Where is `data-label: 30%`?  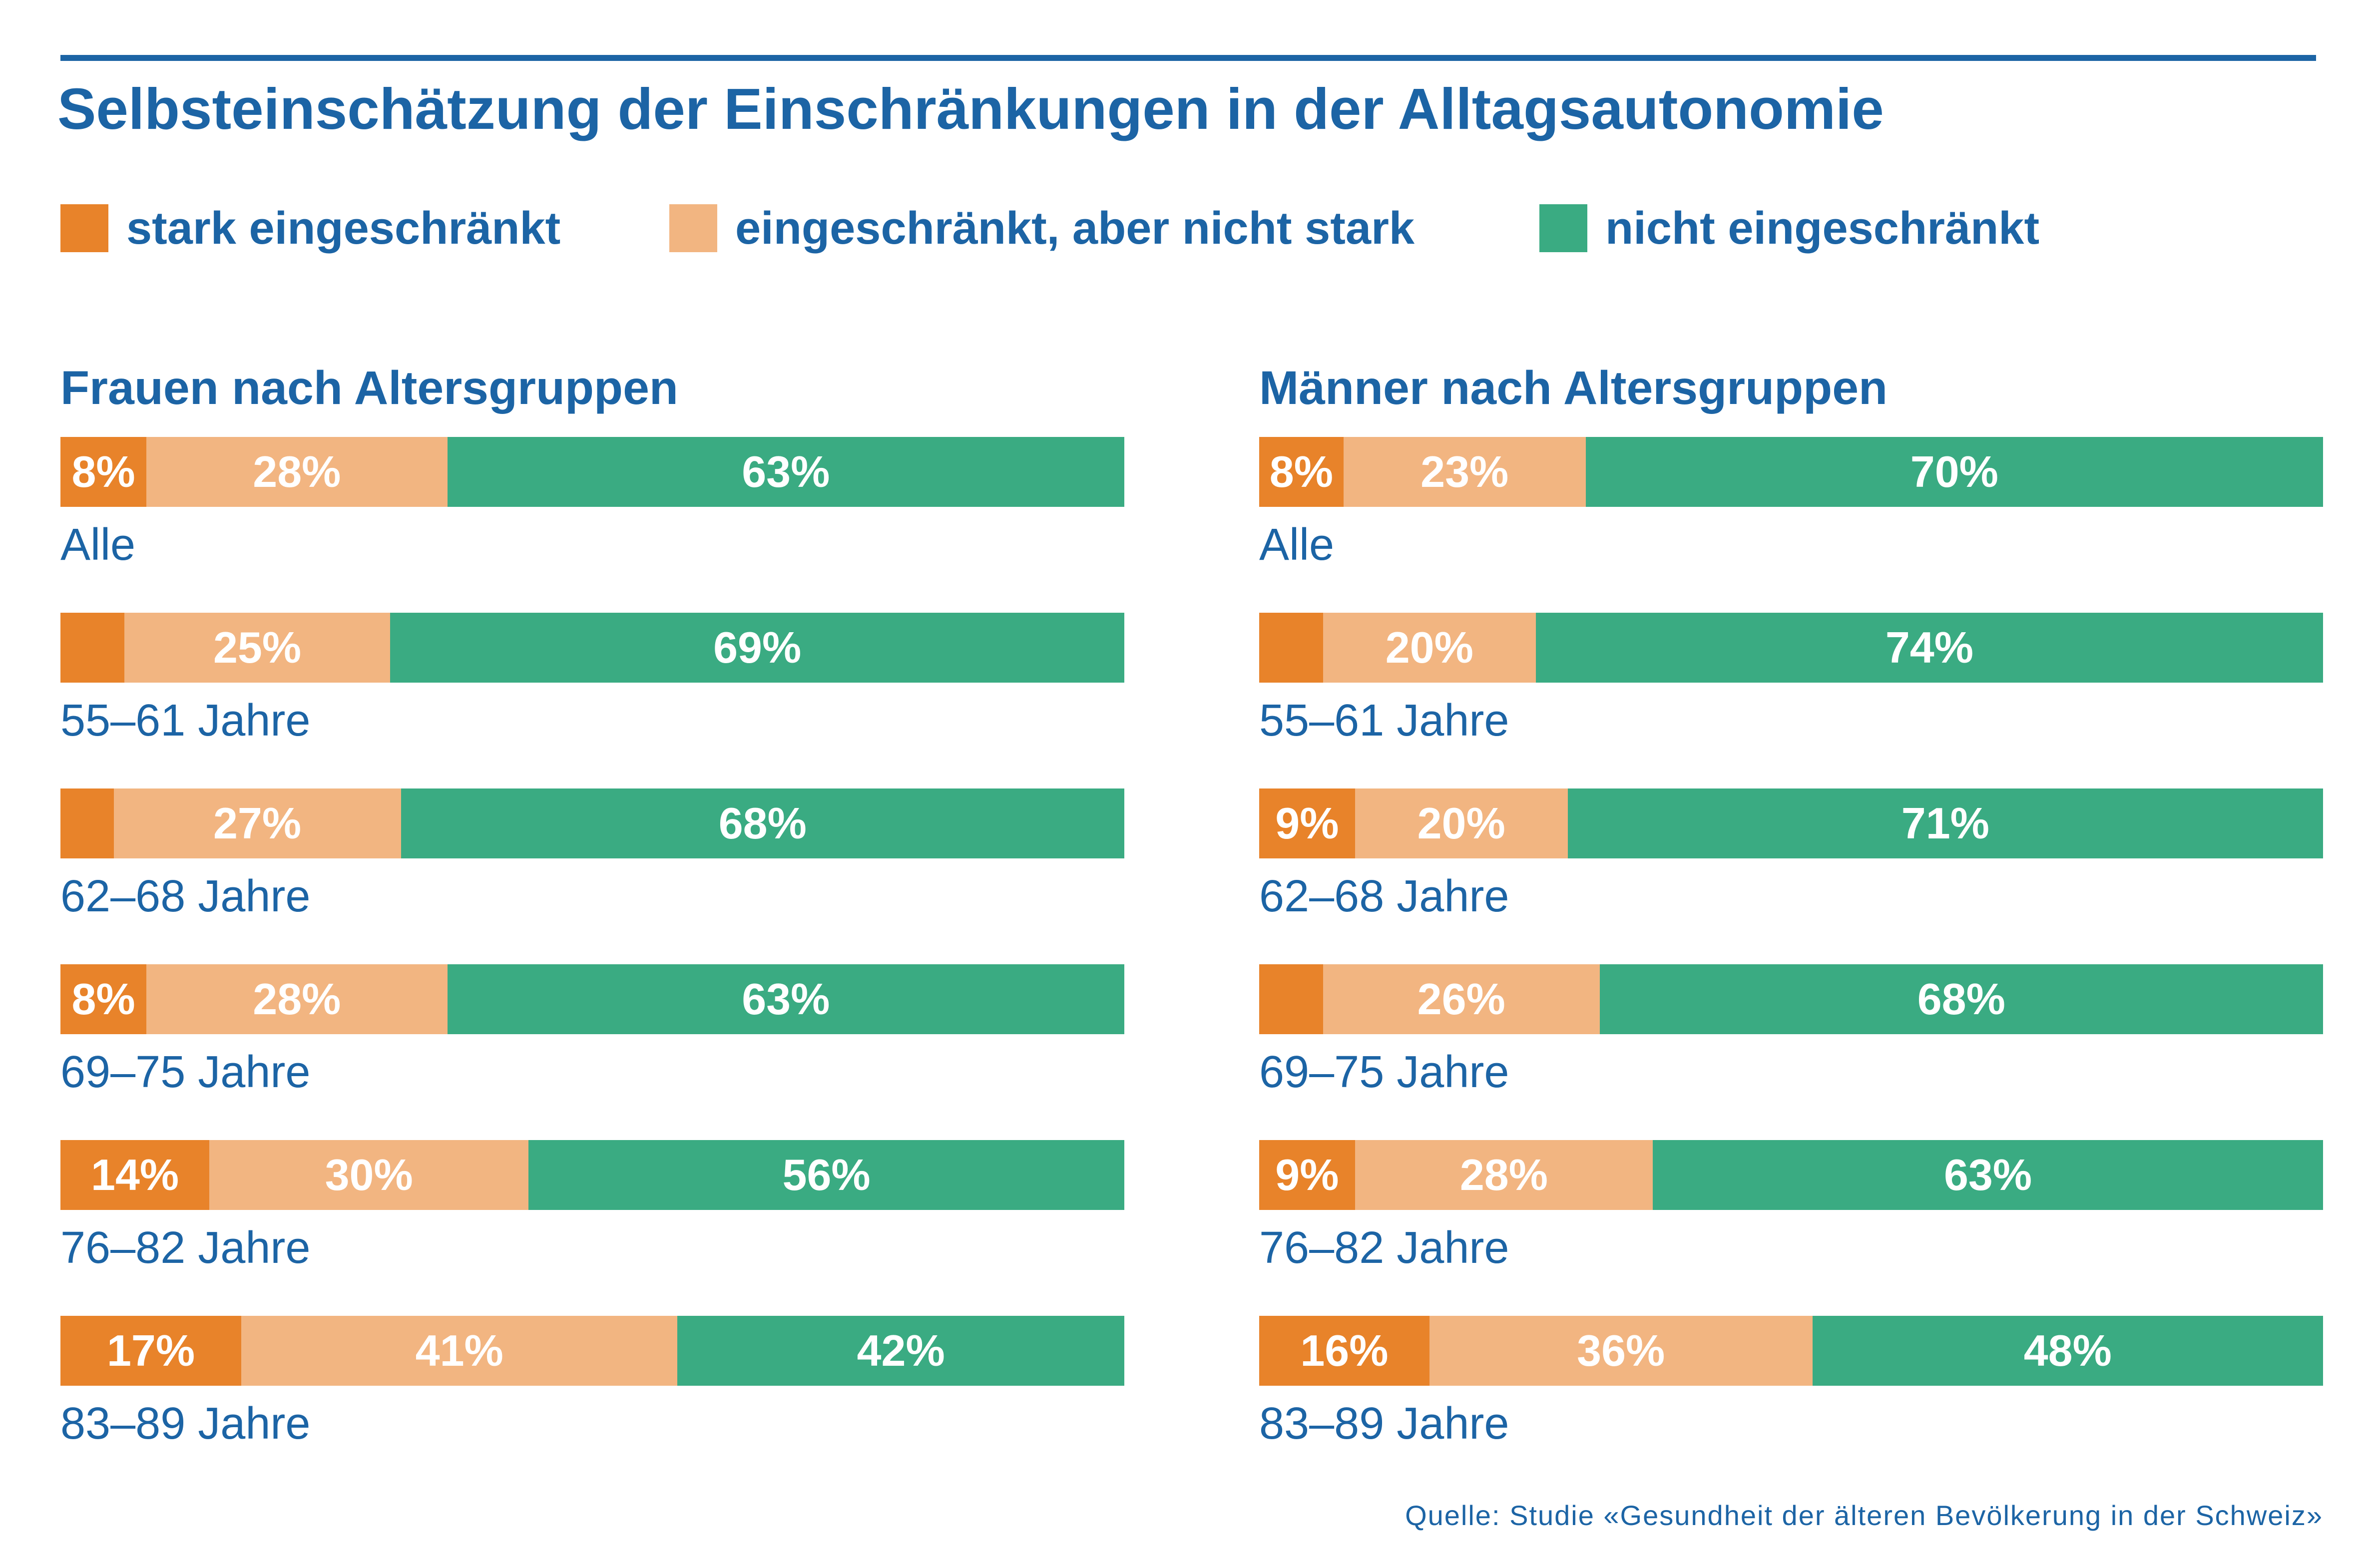 data-label: 30% is located at coordinates (369, 1174).